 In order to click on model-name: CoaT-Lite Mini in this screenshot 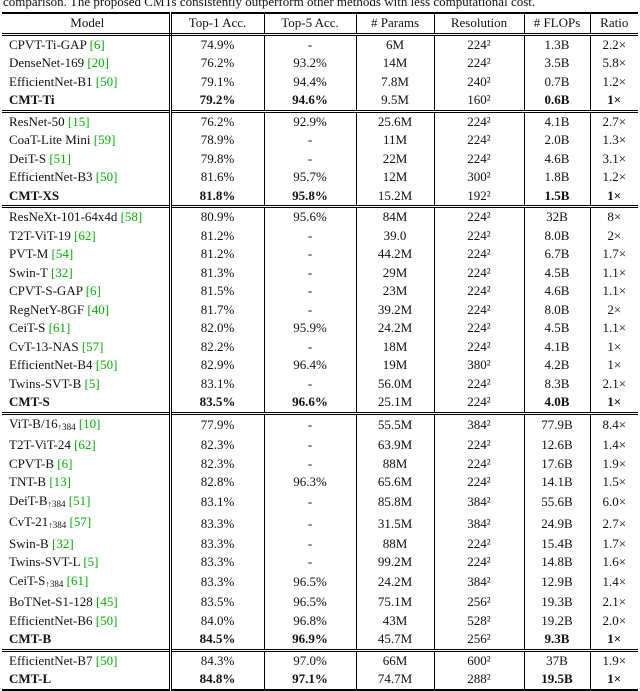, I will do `click(50, 139)`.